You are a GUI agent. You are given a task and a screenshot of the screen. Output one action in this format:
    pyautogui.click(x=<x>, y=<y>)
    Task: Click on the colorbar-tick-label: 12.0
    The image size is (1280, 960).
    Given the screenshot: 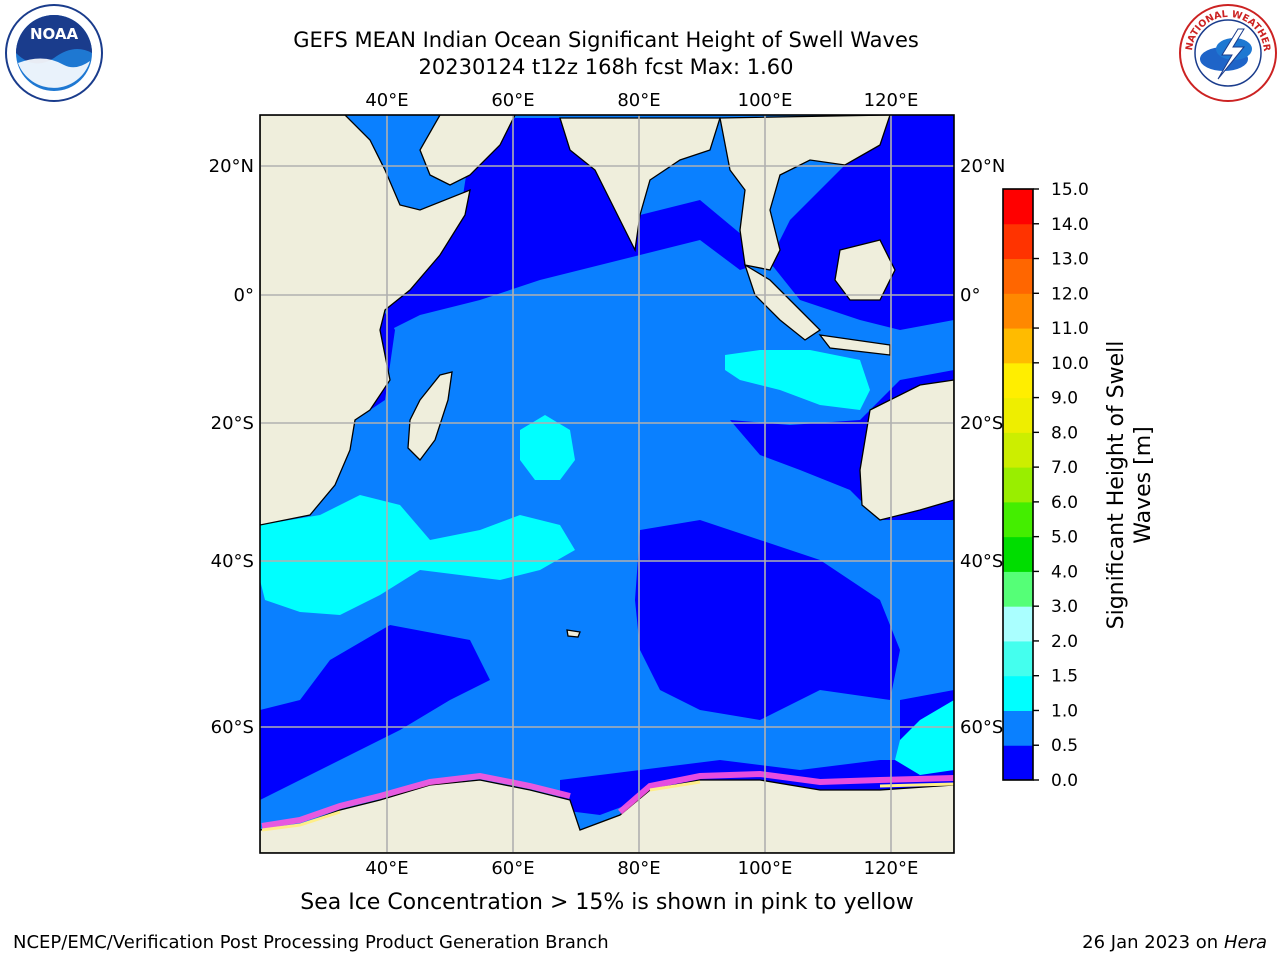 What is the action you would take?
    pyautogui.click(x=1070, y=294)
    